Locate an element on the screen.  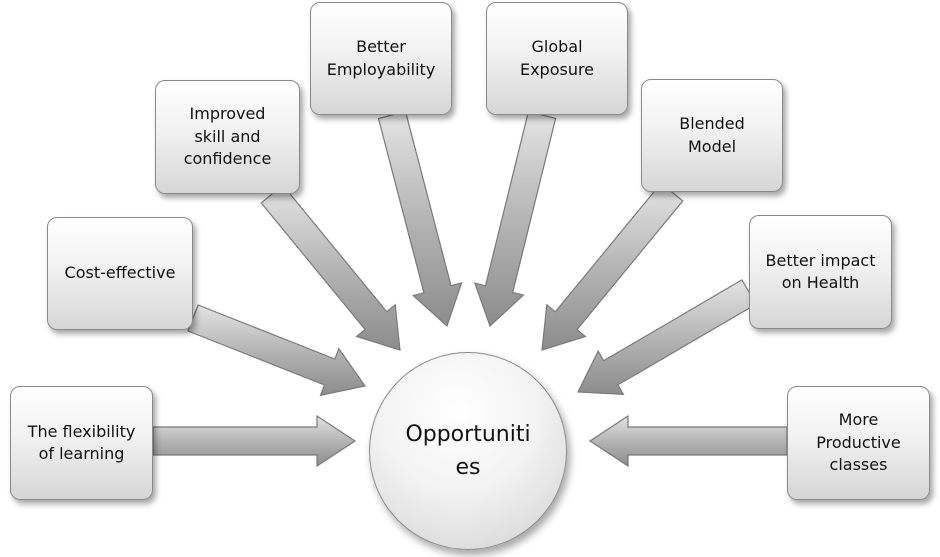
node-better-impact-on-health: Better impact on Health is located at coordinates (820, 272).